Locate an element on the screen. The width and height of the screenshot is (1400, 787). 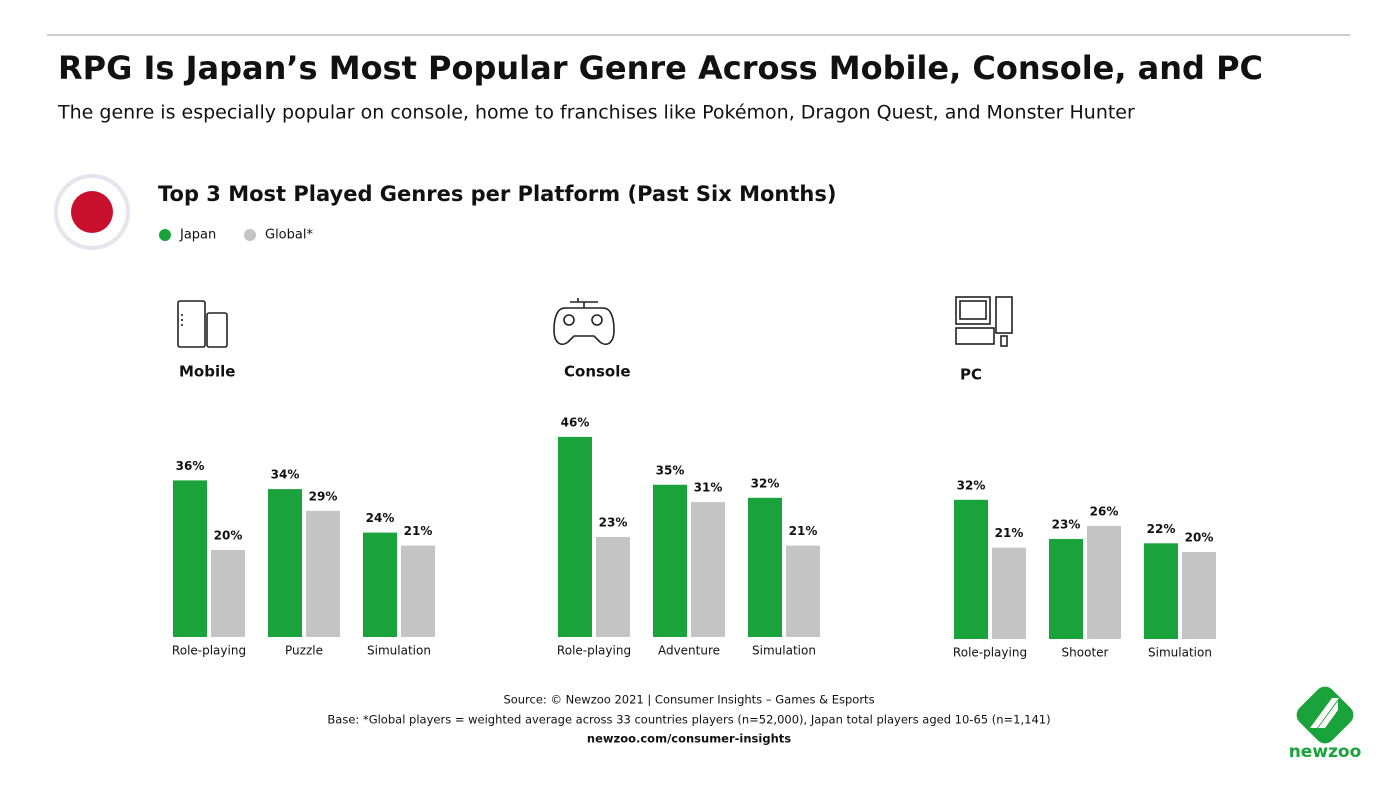
value-label: 26% is located at coordinates (1104, 511).